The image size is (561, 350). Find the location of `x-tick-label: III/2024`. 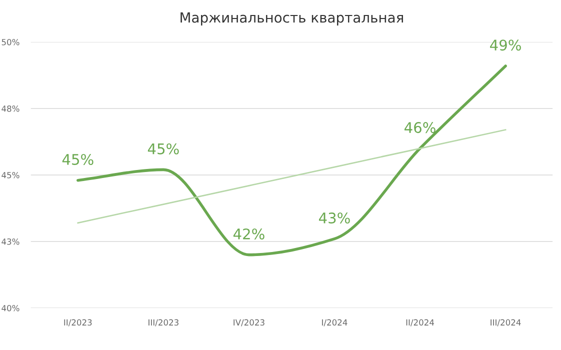

x-tick-label: III/2024 is located at coordinates (505, 322).